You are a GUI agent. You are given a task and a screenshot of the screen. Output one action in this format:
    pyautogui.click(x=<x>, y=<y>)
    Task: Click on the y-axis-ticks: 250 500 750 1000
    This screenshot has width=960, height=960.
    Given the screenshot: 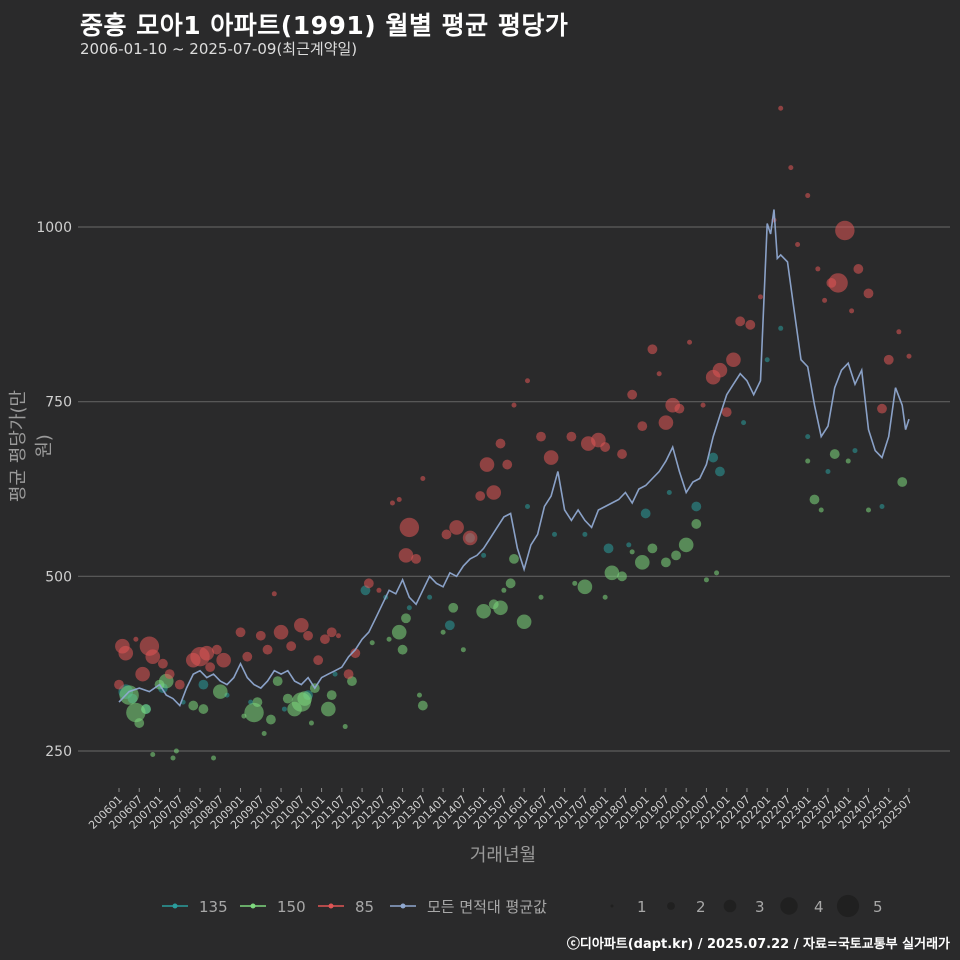 What is the action you would take?
    pyautogui.click(x=54, y=490)
    